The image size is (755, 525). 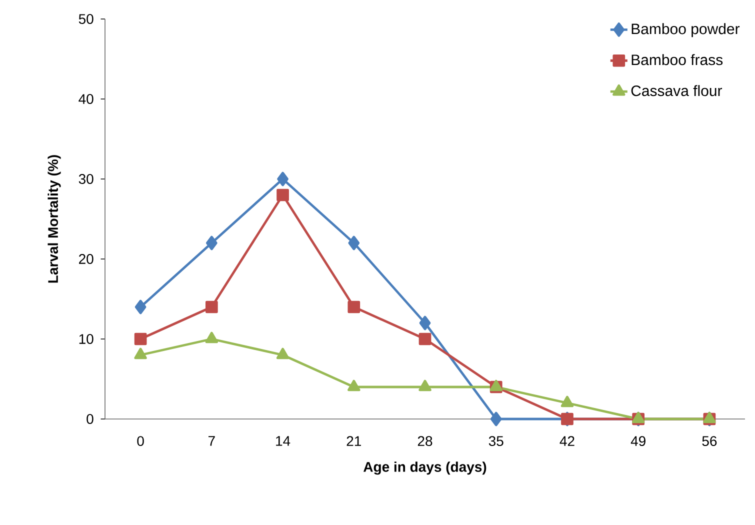 I want to click on x-tick-label: 35, so click(x=496, y=441).